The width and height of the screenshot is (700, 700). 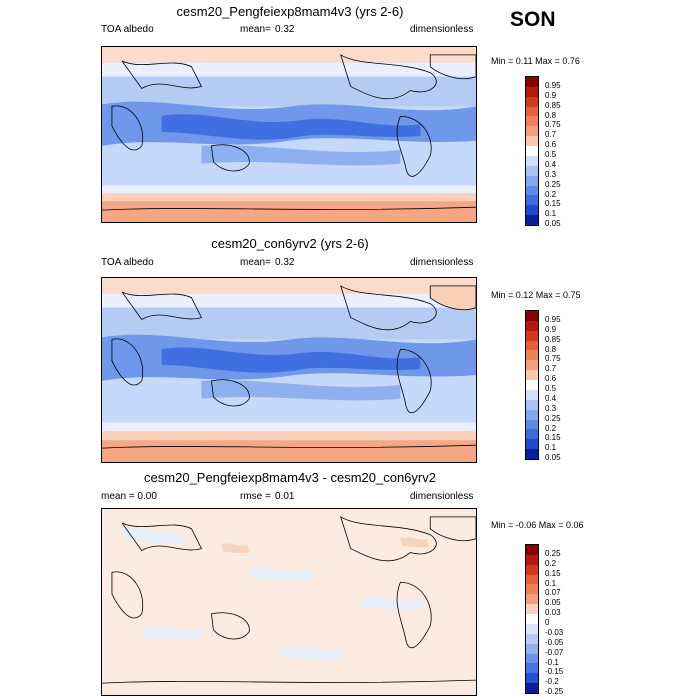 I want to click on colorbar-tick-label: -0.03, so click(x=554, y=632).